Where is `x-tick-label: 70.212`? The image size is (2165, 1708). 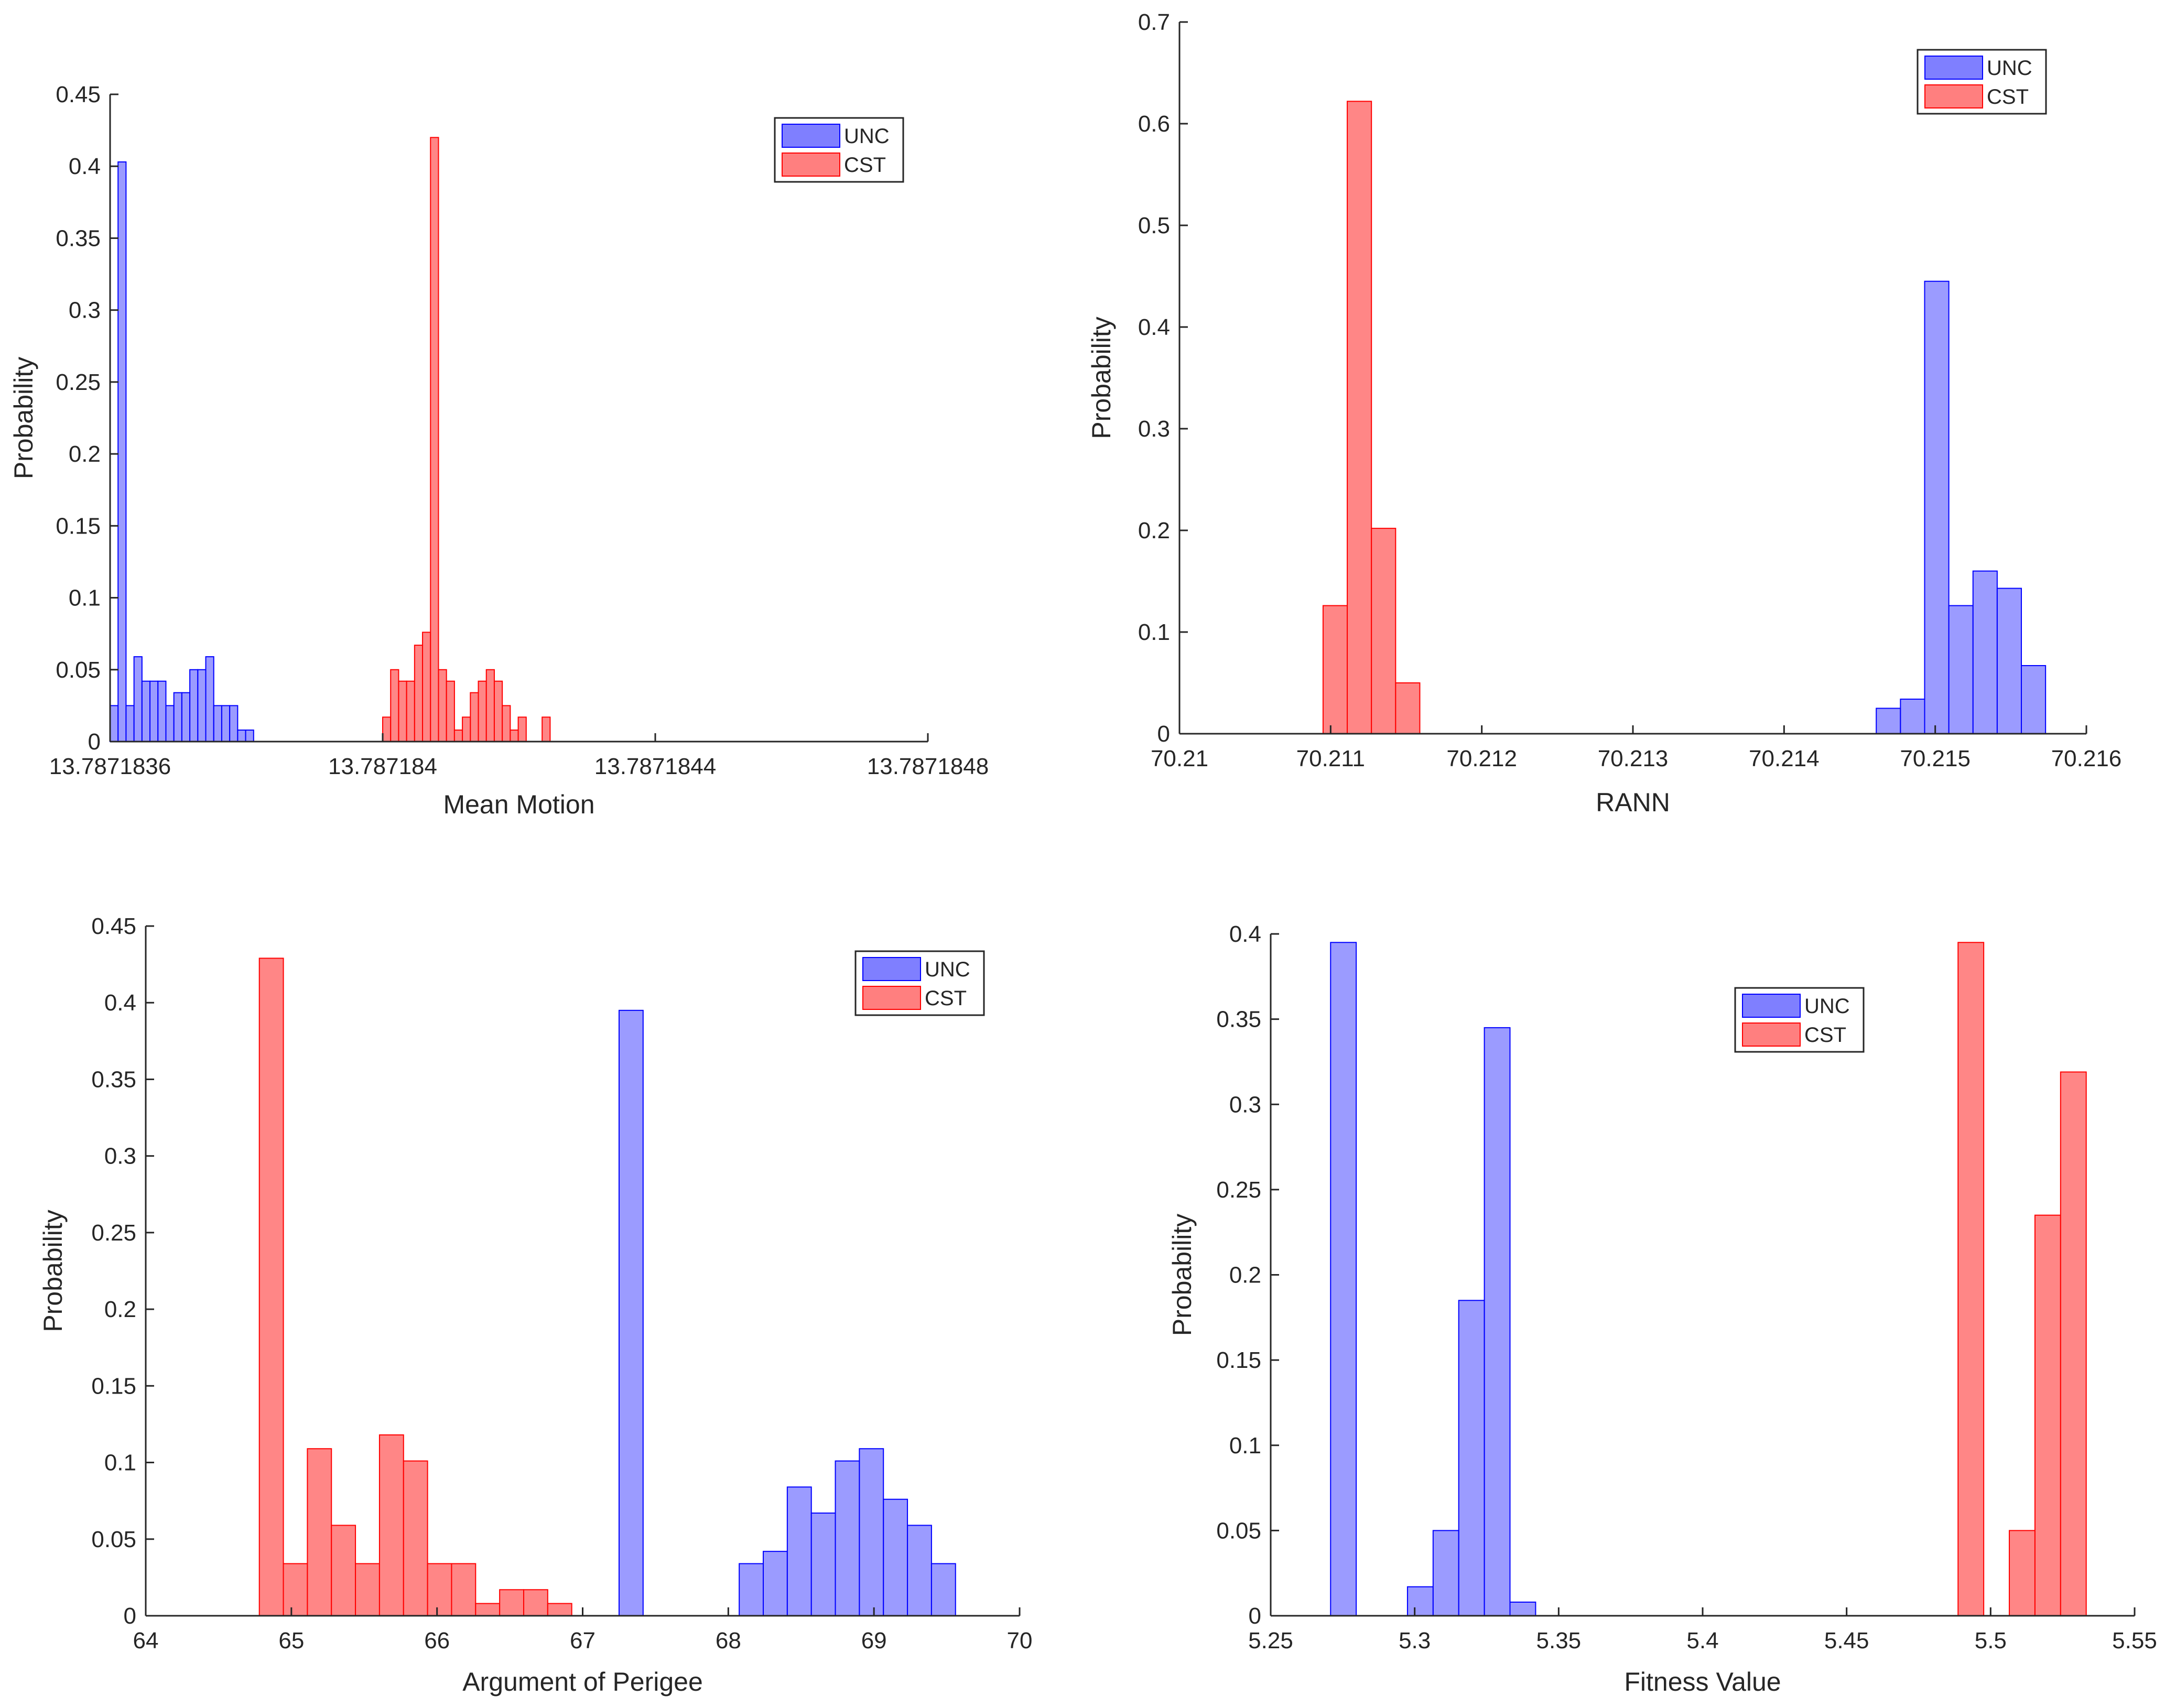 x-tick-label: 70.212 is located at coordinates (1481, 759).